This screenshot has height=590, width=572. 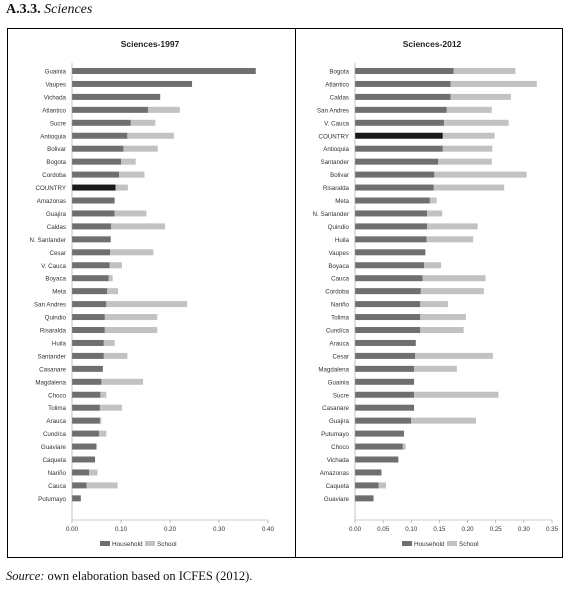 I want to click on legend-label-school: School, so click(x=167, y=544).